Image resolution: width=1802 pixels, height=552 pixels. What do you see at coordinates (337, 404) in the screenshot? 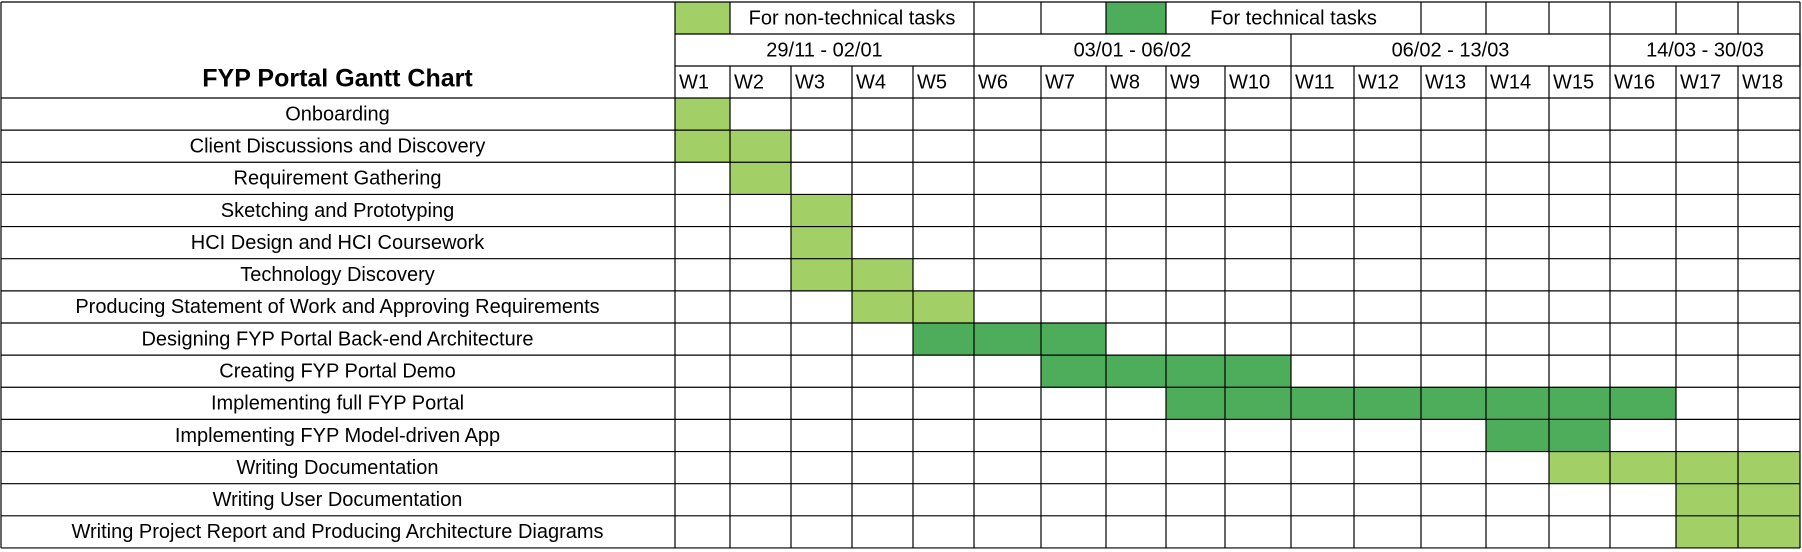
I see `task-name: Implementing full FYP Portal` at bounding box center [337, 404].